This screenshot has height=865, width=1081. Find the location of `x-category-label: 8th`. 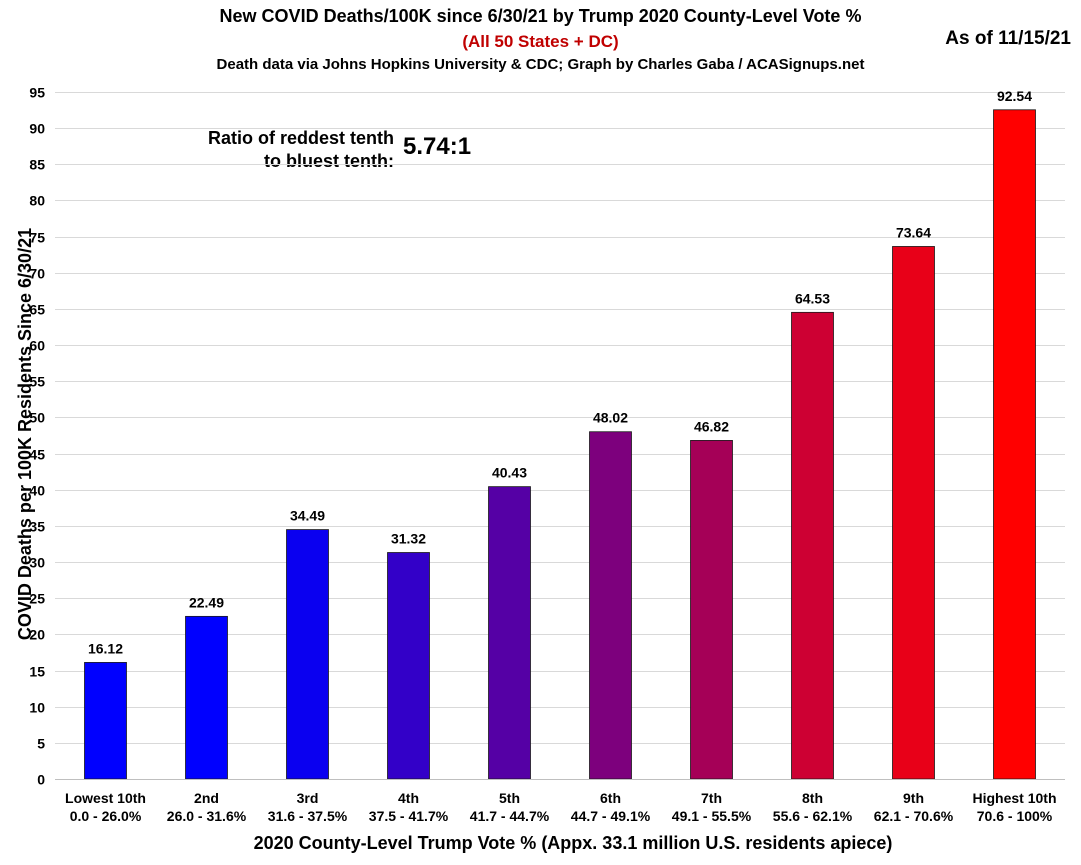

x-category-label: 8th is located at coordinates (812, 798).